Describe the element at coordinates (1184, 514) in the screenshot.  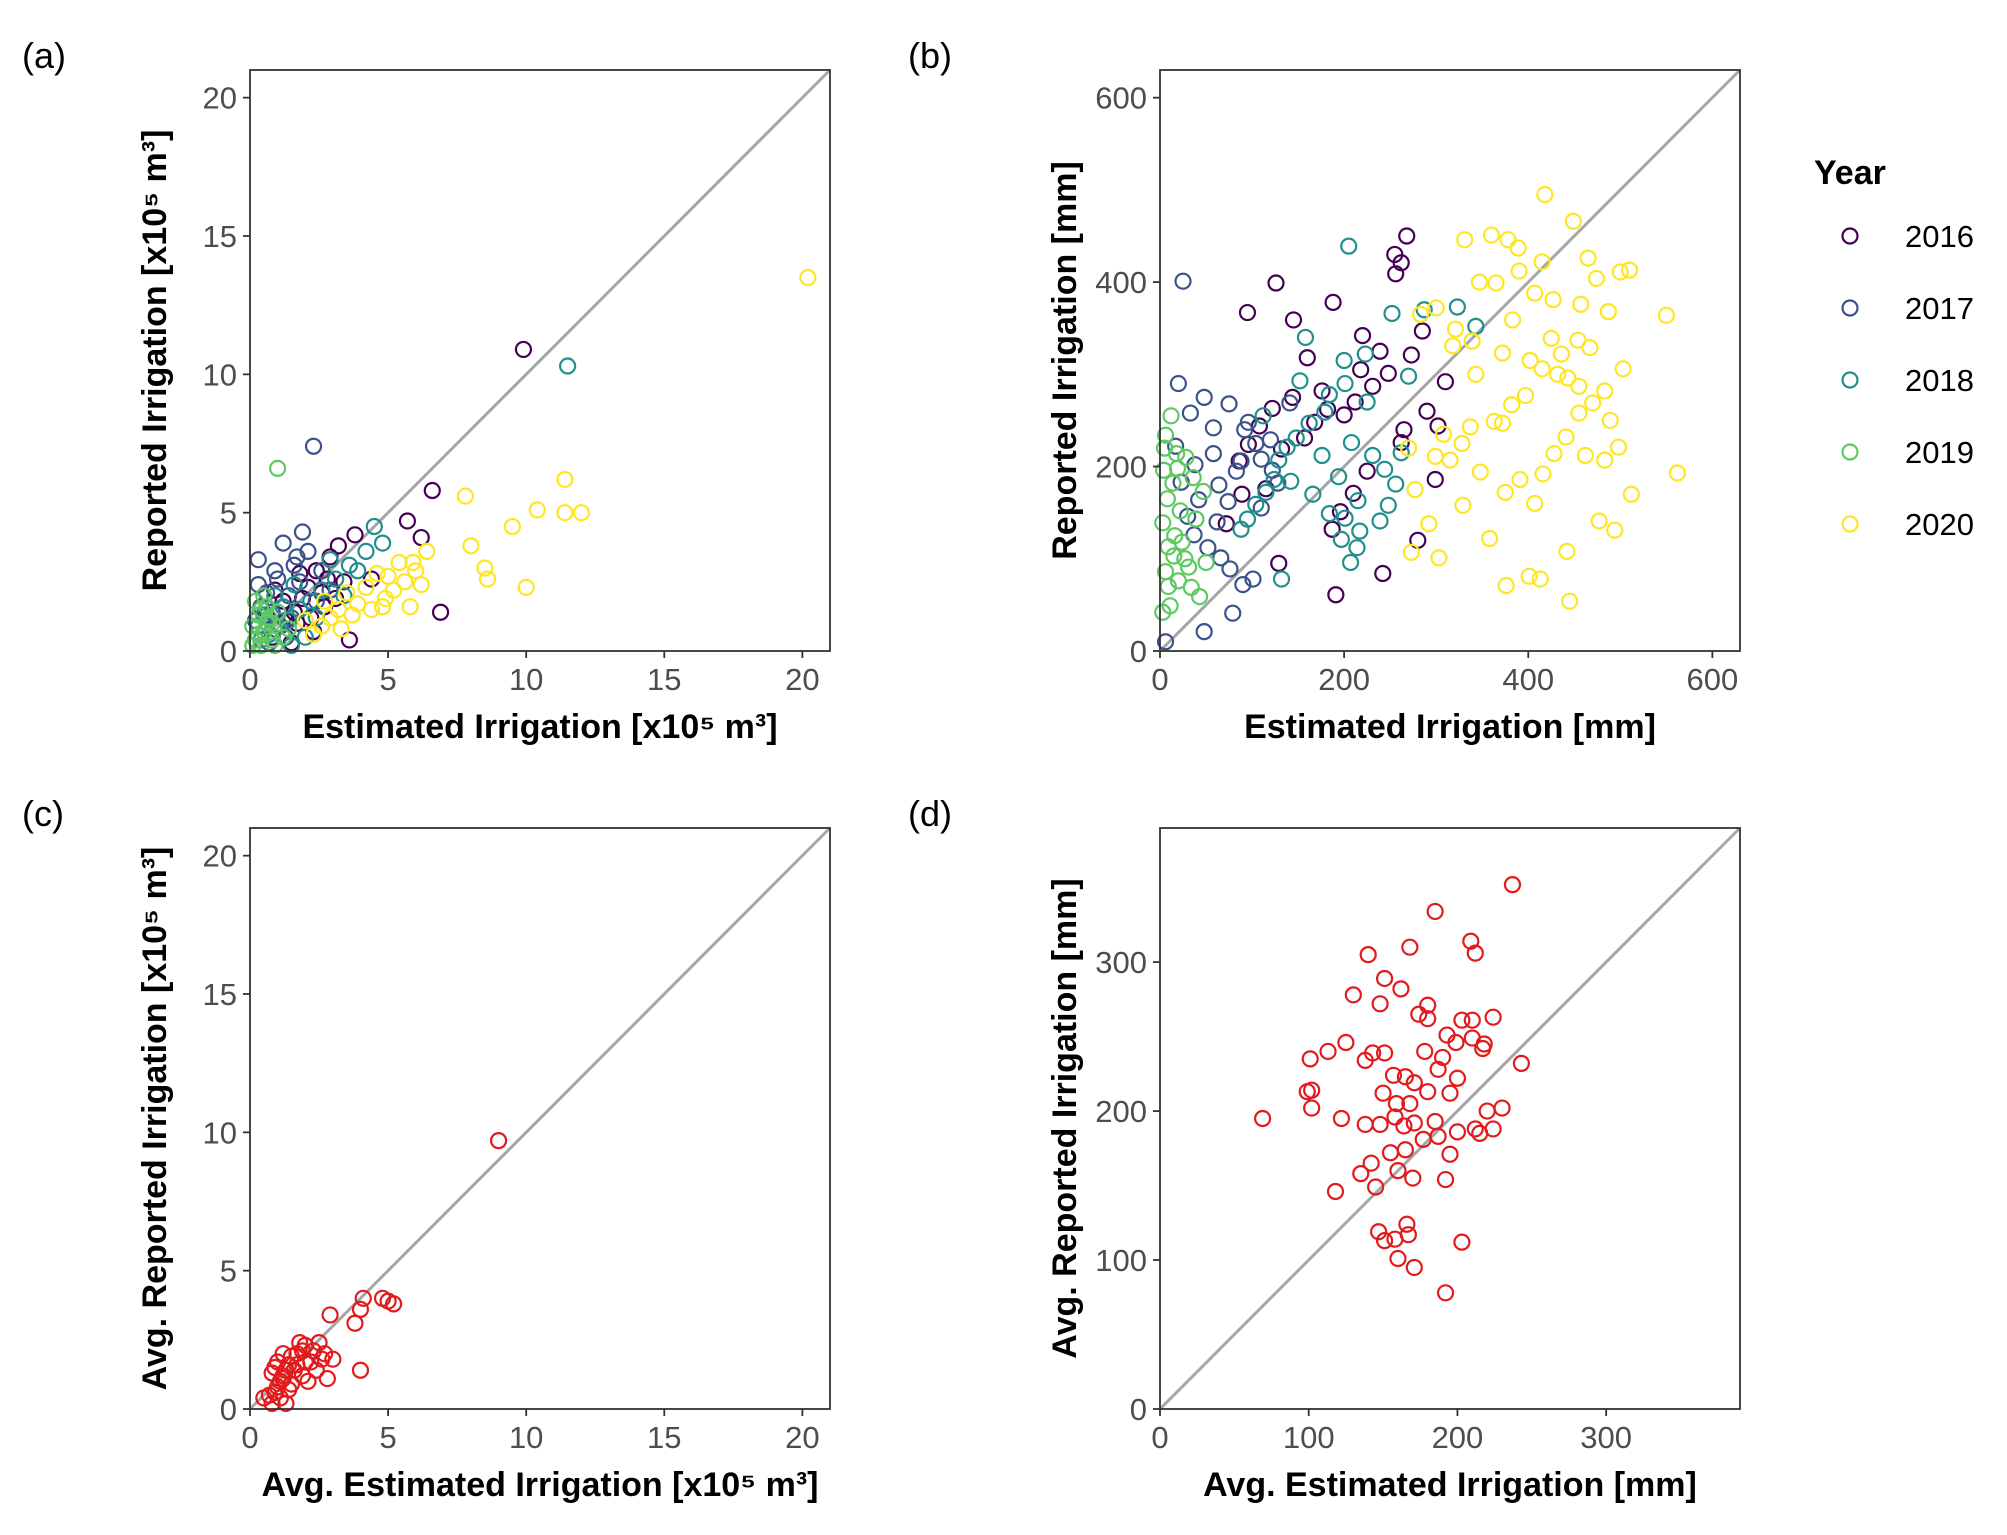
I see `series-2019` at that location.